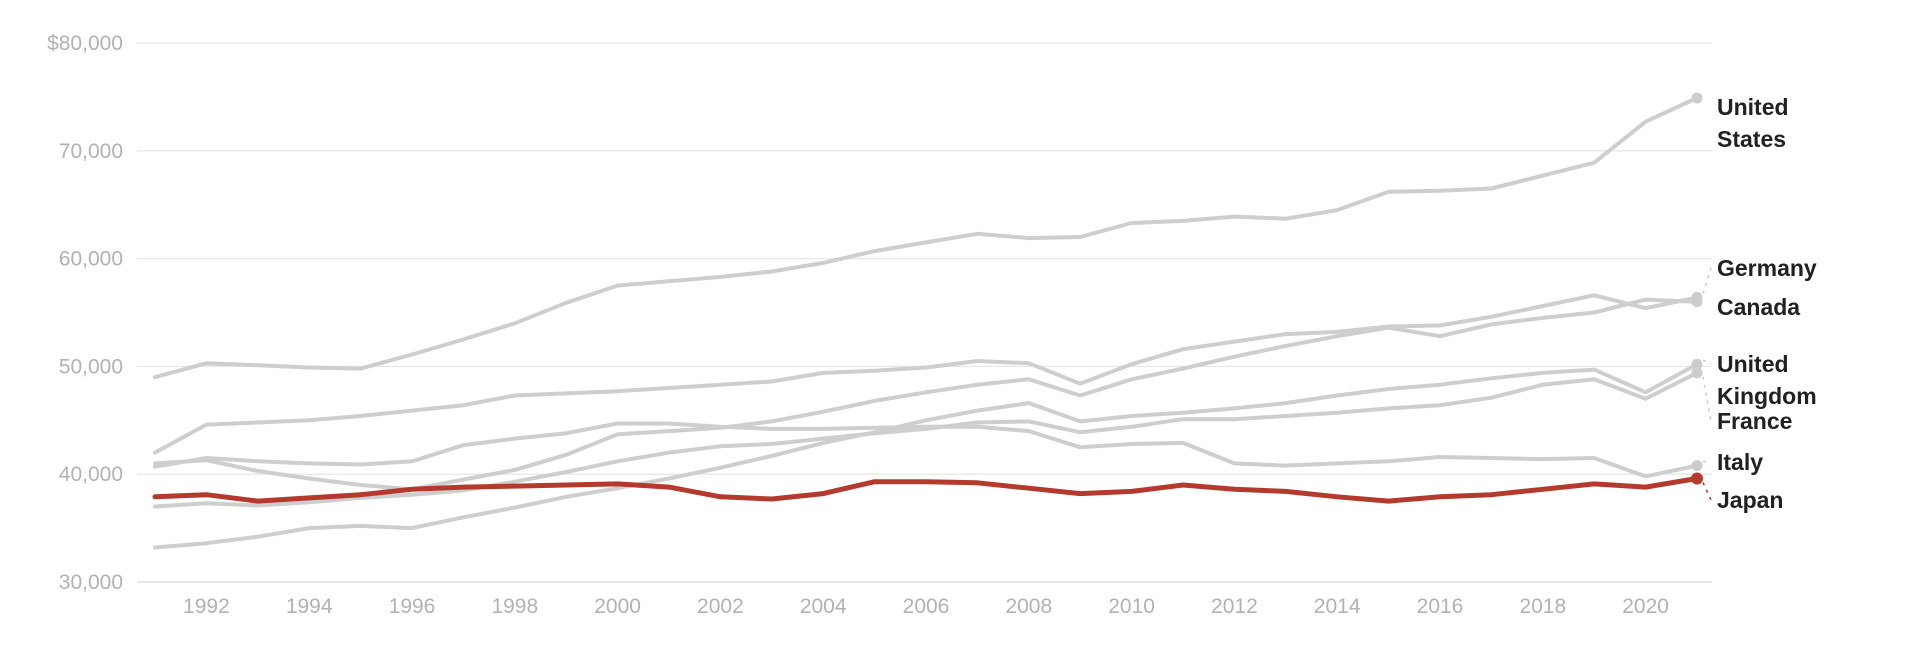 The height and width of the screenshot is (660, 1914). What do you see at coordinates (1697, 364) in the screenshot?
I see `end-dot-united-kingdom` at bounding box center [1697, 364].